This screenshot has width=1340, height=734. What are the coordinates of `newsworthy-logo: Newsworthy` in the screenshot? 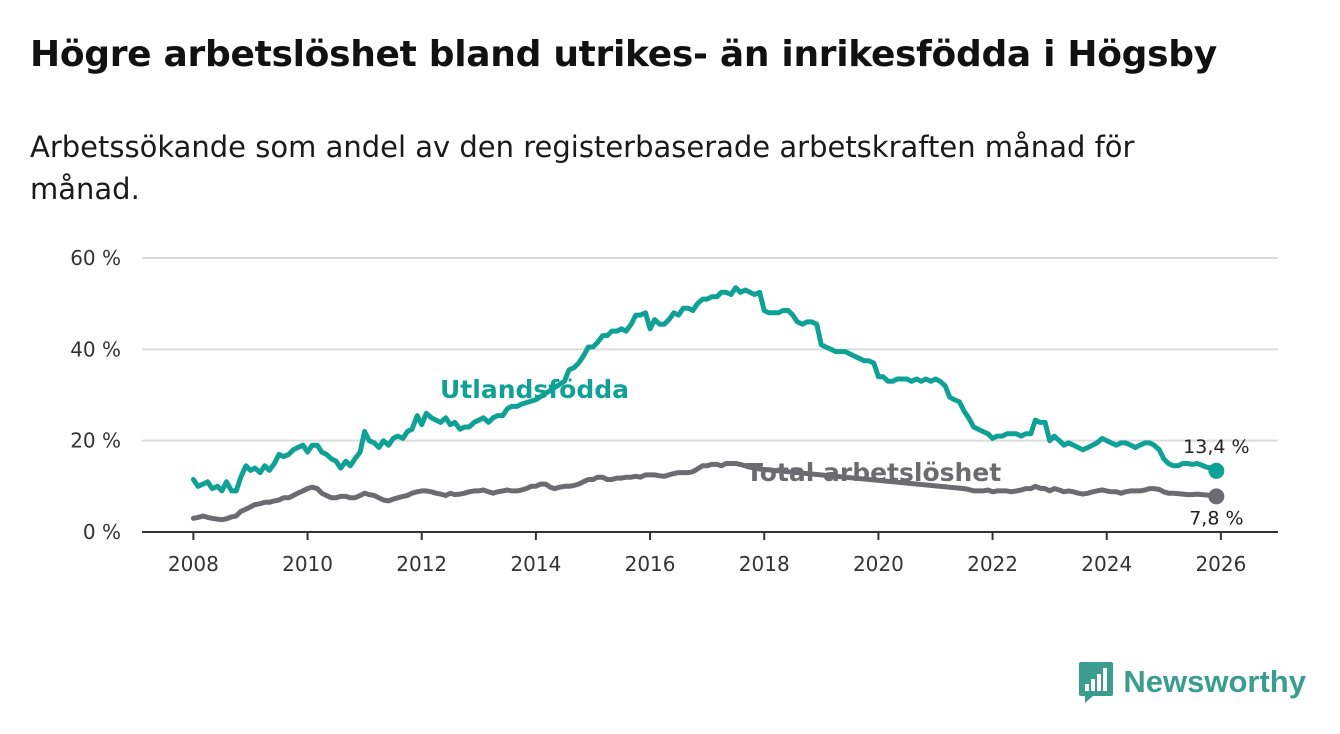 It's located at (1191, 682).